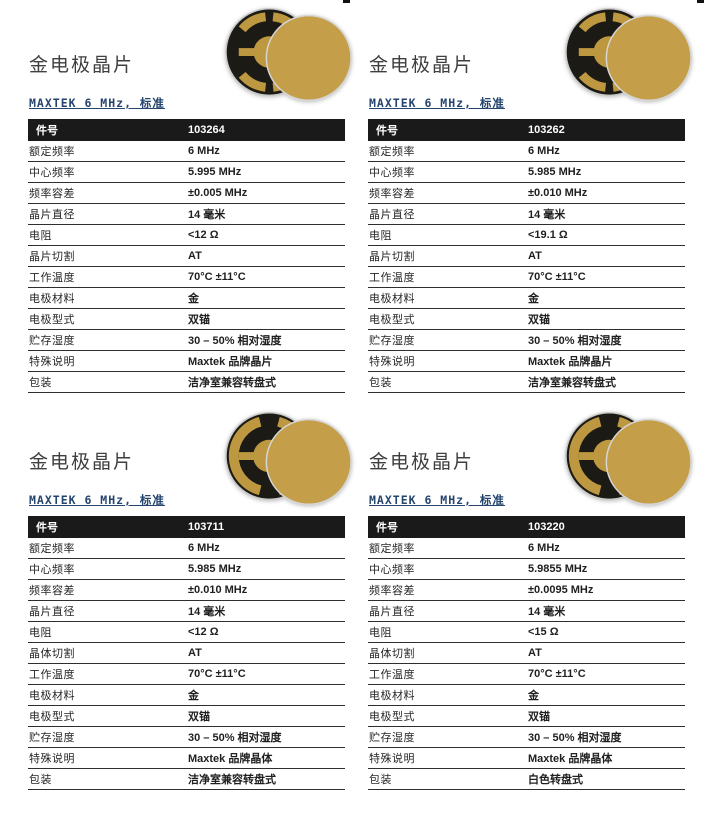 This screenshot has width=723, height=830. Describe the element at coordinates (266, 569) in the screenshot. I see `spec-value: 5.985 MHz` at that location.